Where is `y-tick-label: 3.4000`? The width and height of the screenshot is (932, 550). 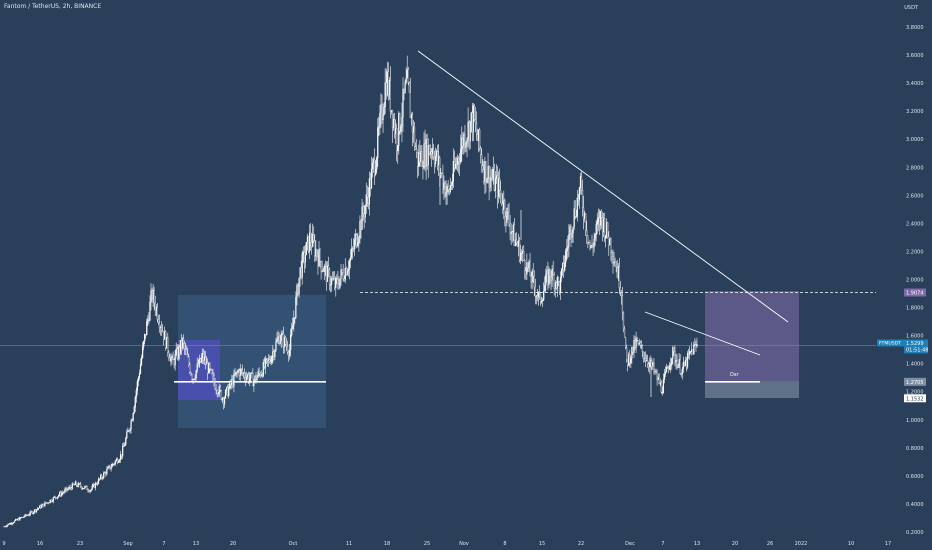 y-tick-label: 3.4000 is located at coordinates (915, 84).